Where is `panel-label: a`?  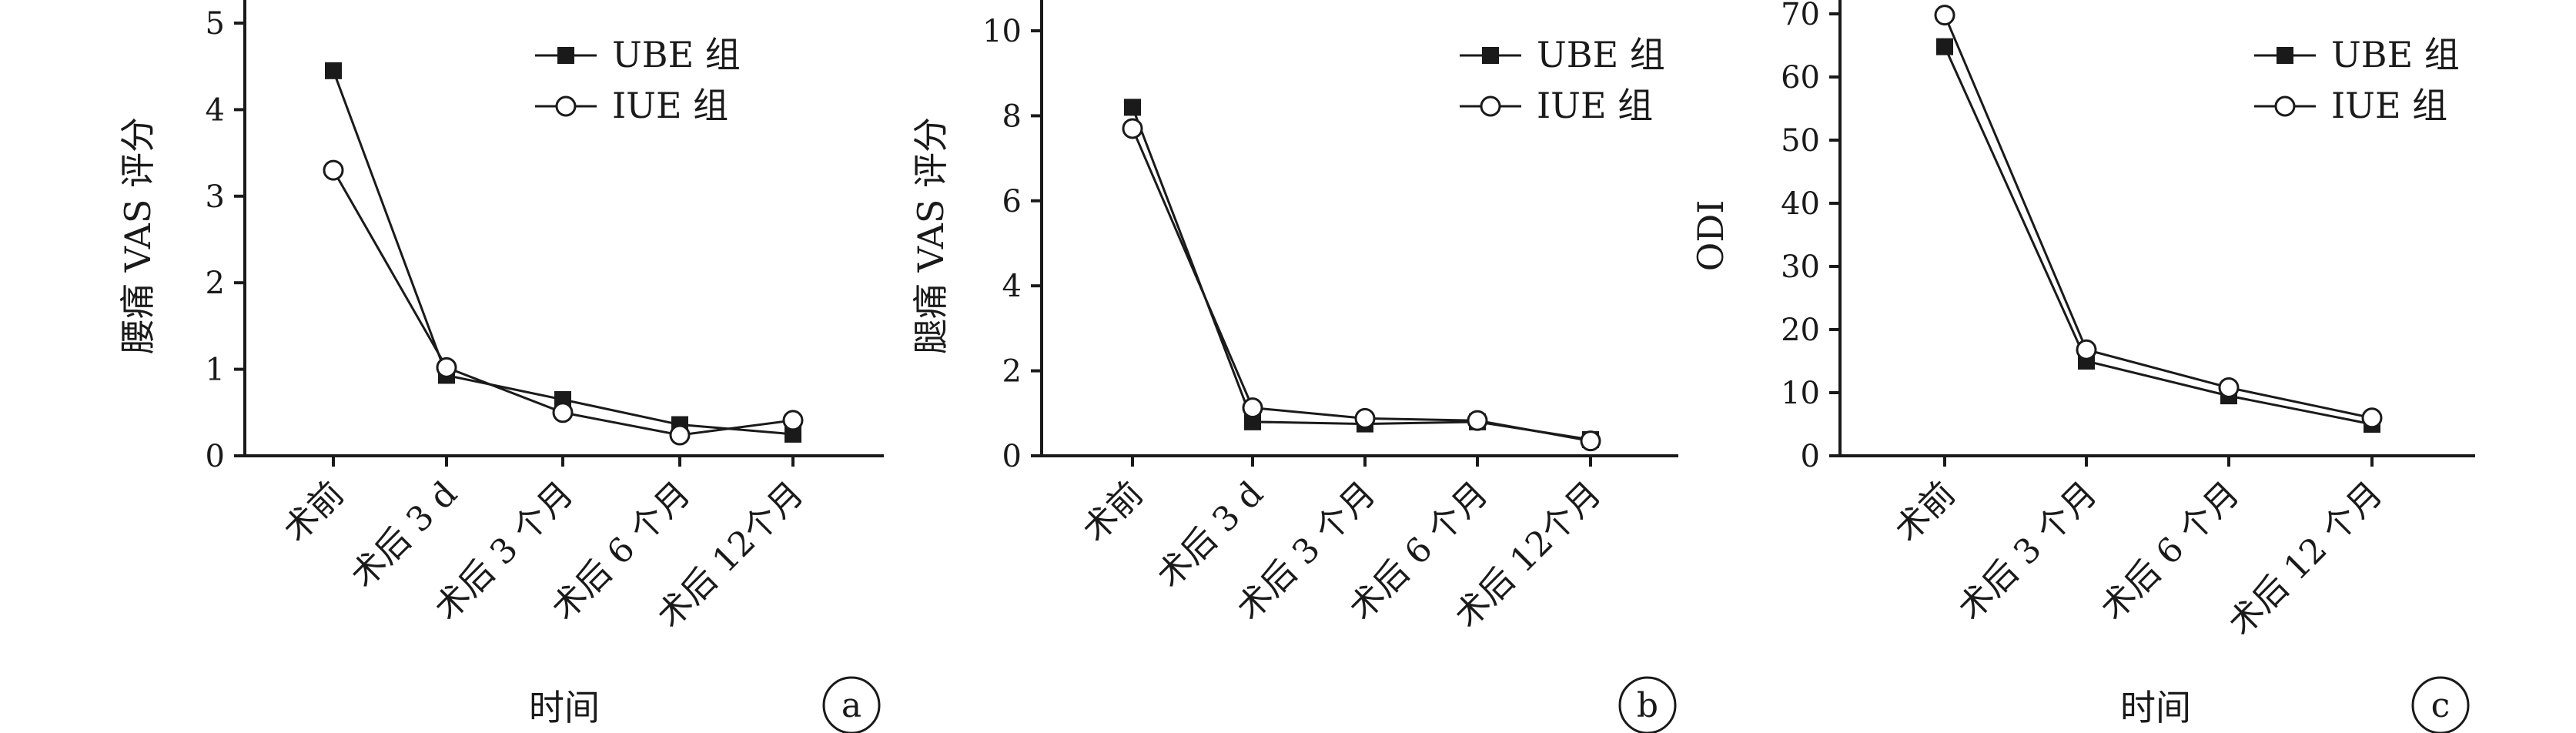
panel-label: a is located at coordinates (851, 705).